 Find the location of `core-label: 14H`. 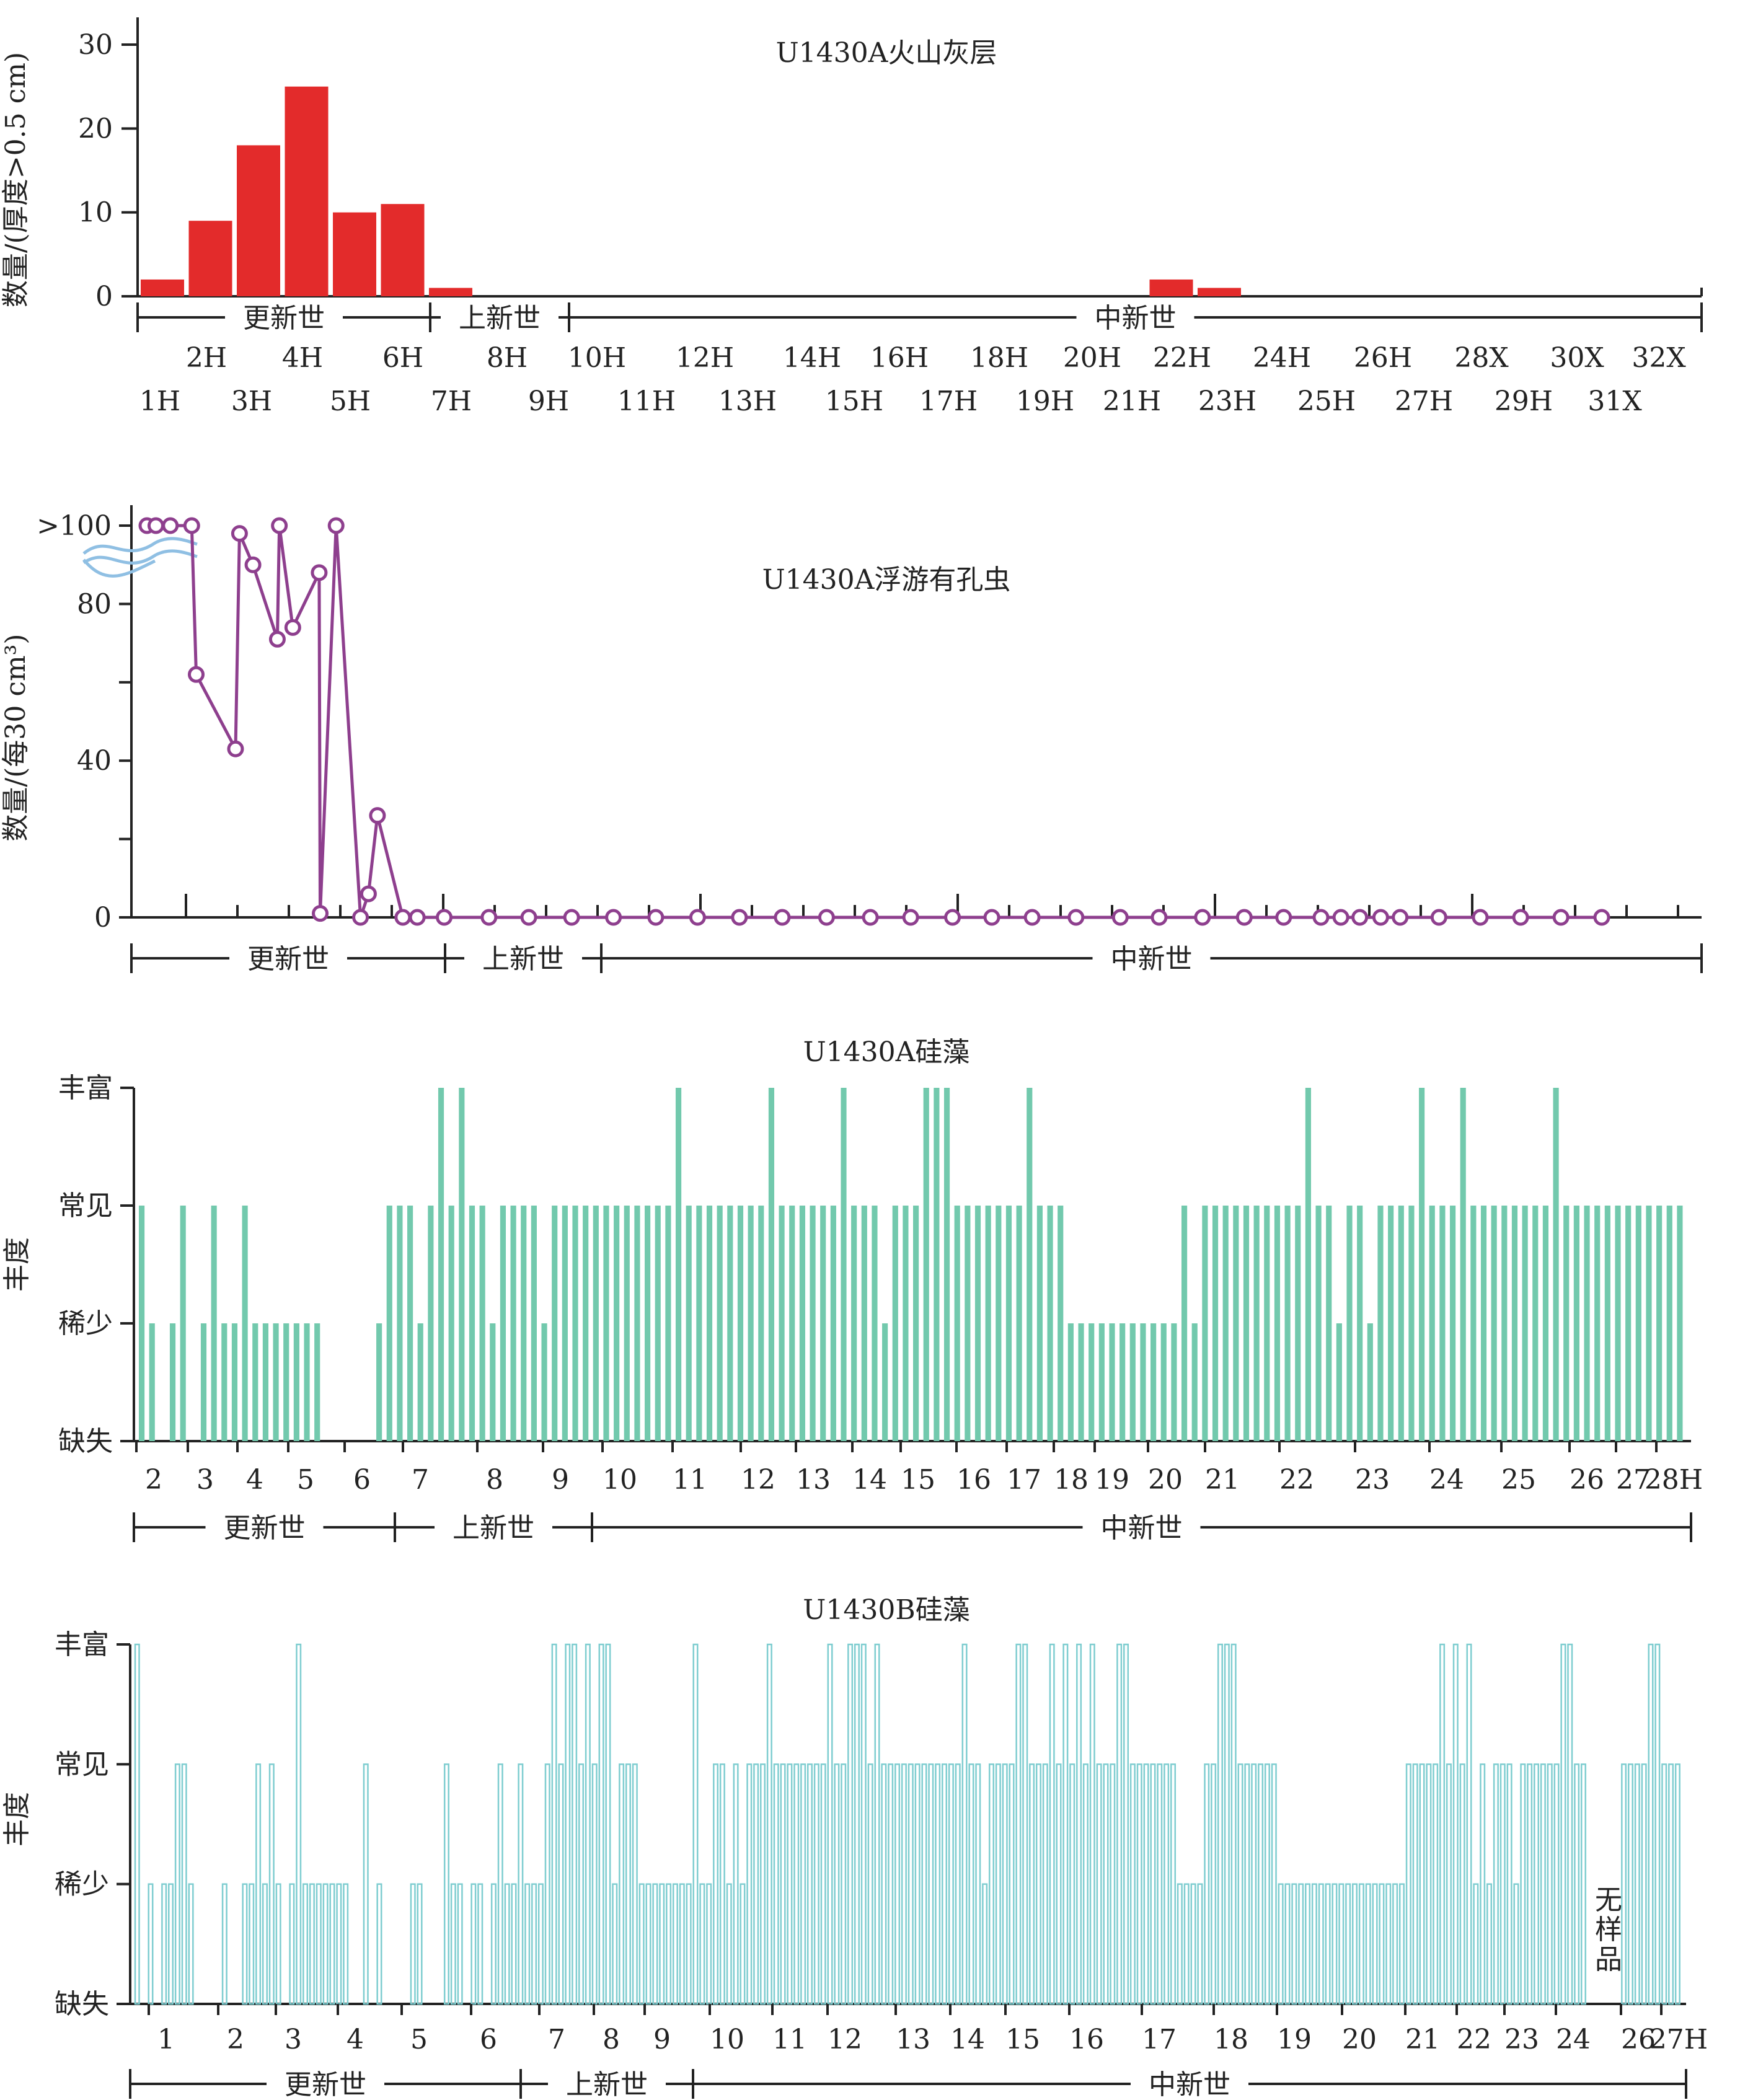

core-label: 14H is located at coordinates (812, 358).